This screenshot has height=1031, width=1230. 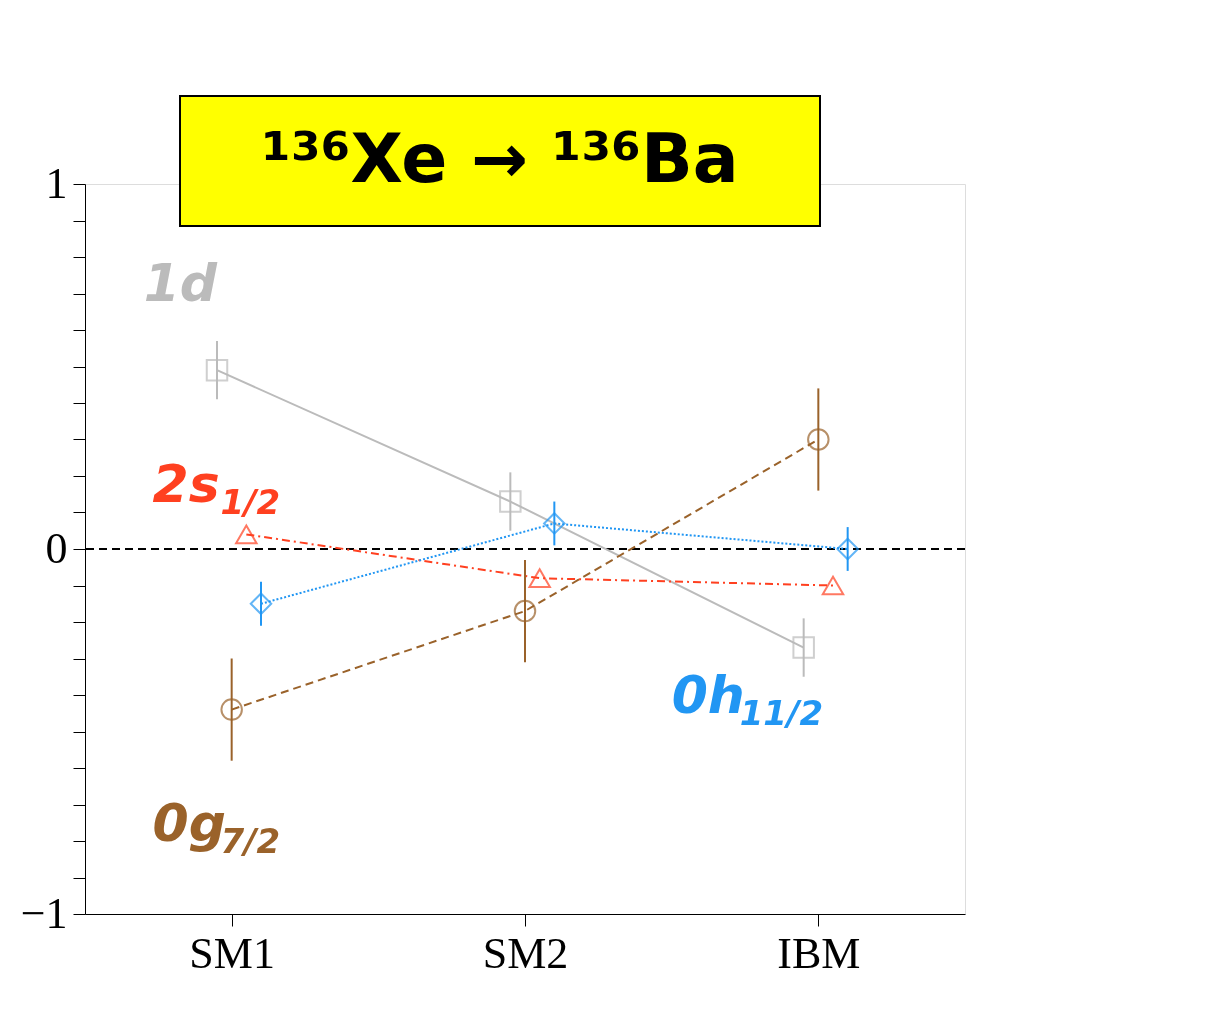 I want to click on x-tick-label: IBM, so click(x=819, y=953).